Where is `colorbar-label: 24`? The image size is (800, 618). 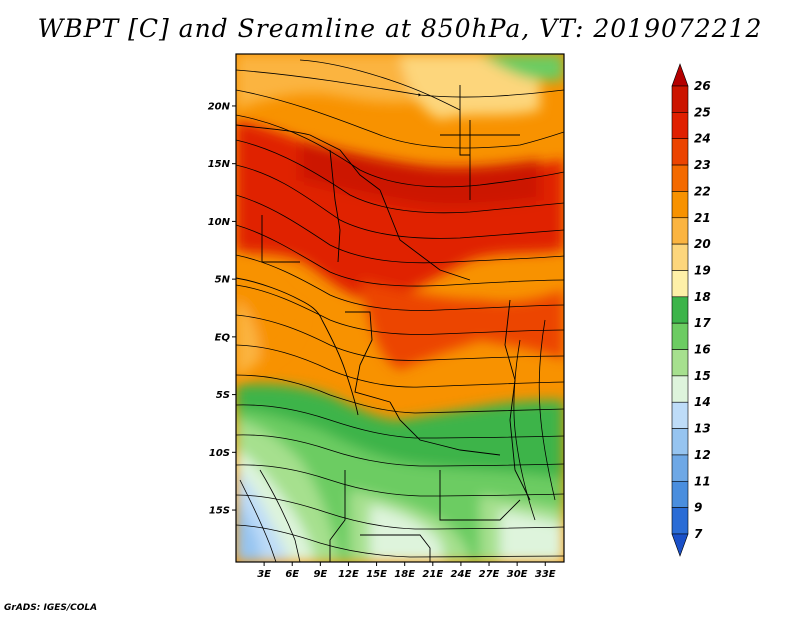
colorbar-label: 24 is located at coordinates (702, 139).